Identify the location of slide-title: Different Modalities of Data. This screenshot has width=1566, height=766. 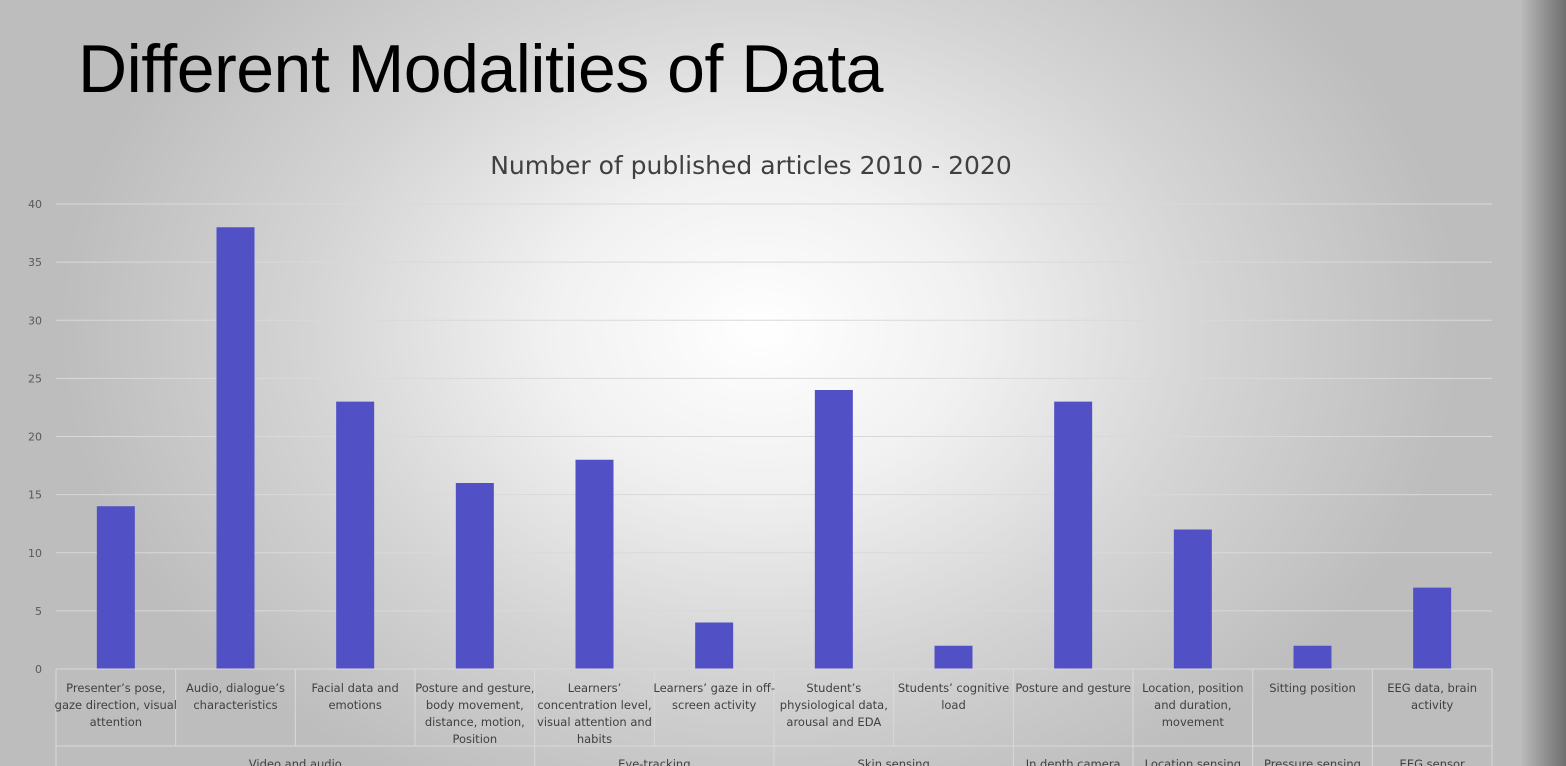
(480, 69).